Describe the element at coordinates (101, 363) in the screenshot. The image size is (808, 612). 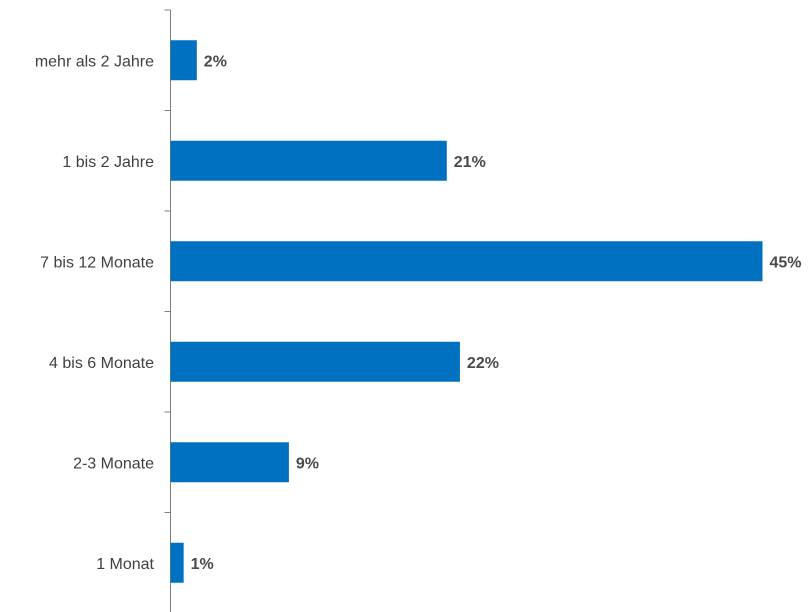
I see `category-label: 4 bis 6 Monate` at that location.